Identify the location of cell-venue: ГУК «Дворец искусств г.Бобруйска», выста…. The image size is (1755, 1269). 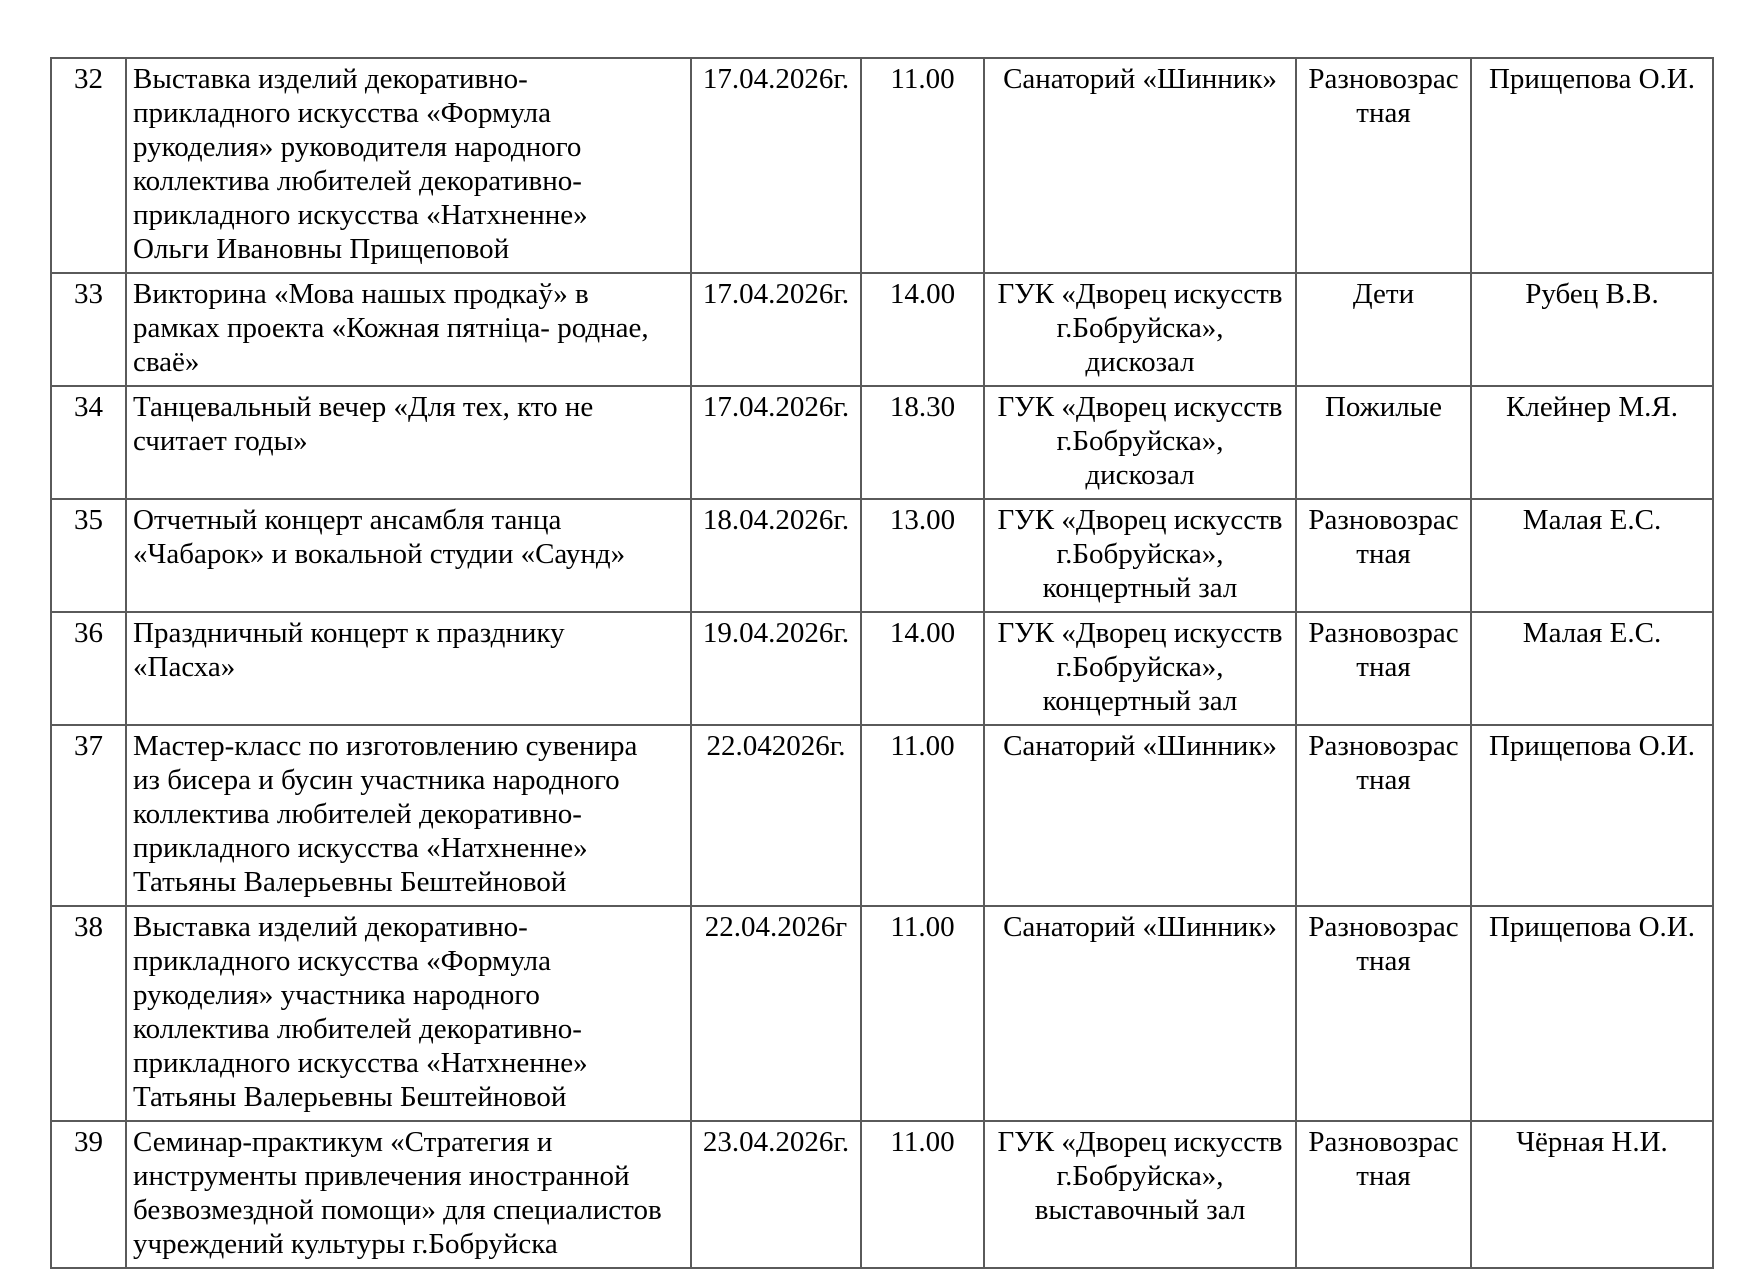
(1140, 1194).